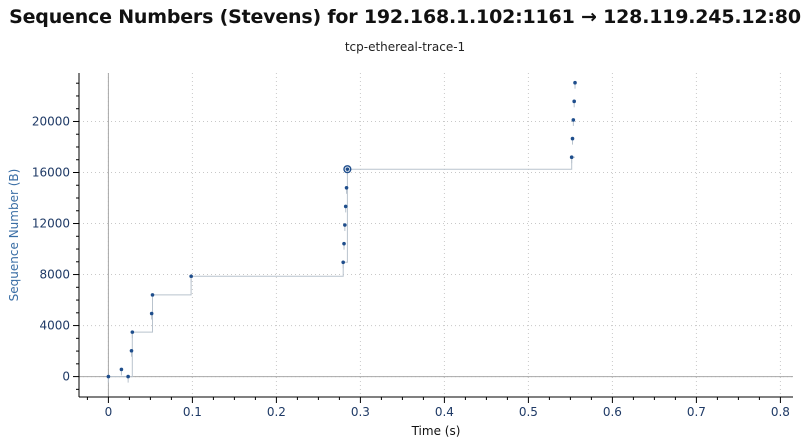 This screenshot has width=810, height=442. What do you see at coordinates (66, 377) in the screenshot?
I see `y-tick-label: 0` at bounding box center [66, 377].